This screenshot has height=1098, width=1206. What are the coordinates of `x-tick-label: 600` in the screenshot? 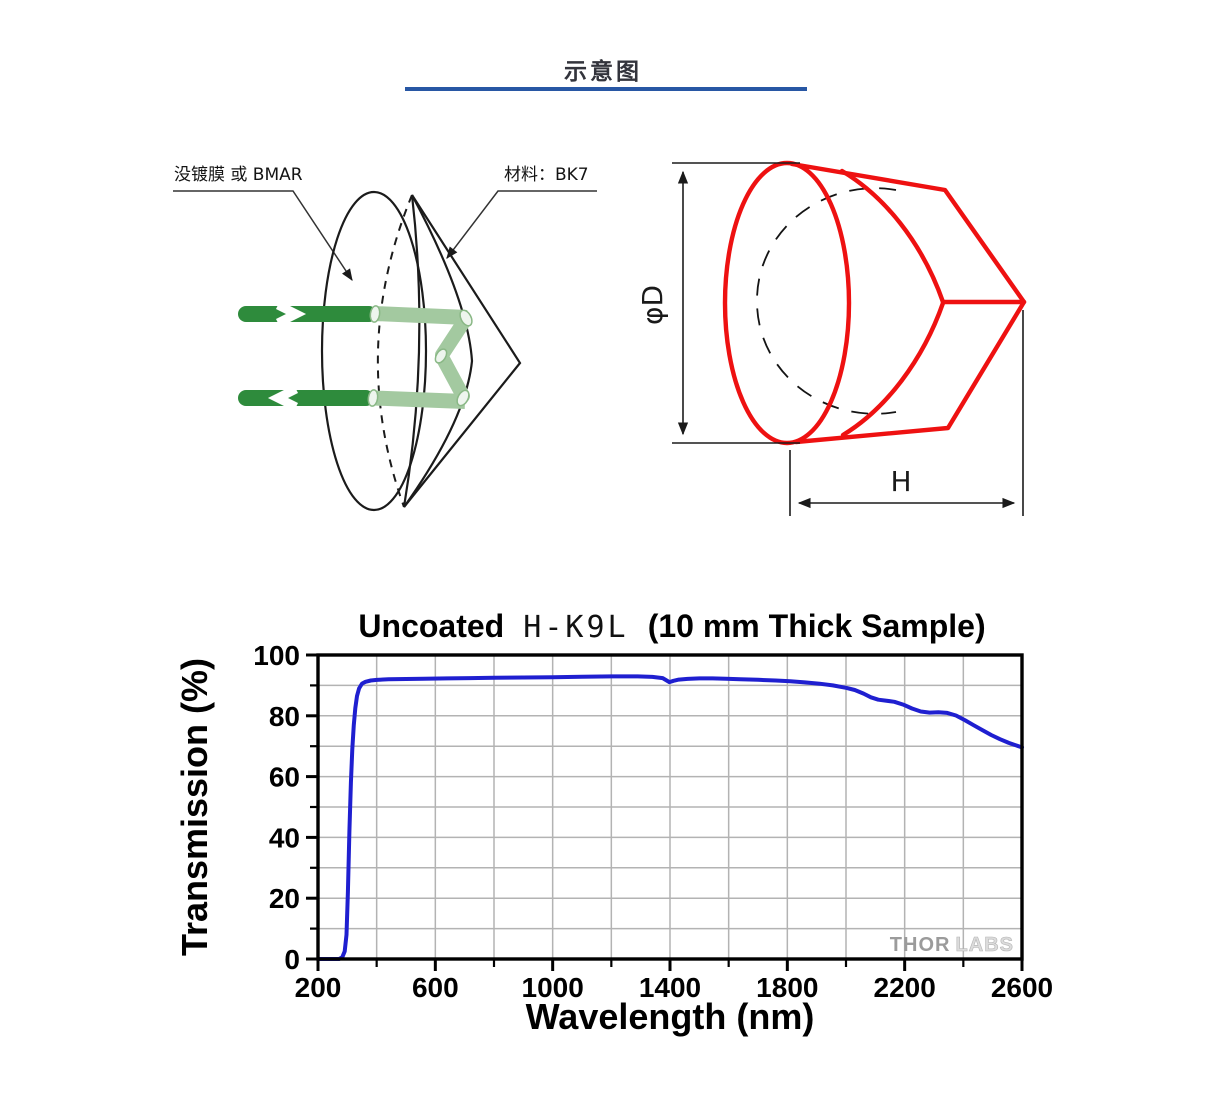 It's located at (435, 987).